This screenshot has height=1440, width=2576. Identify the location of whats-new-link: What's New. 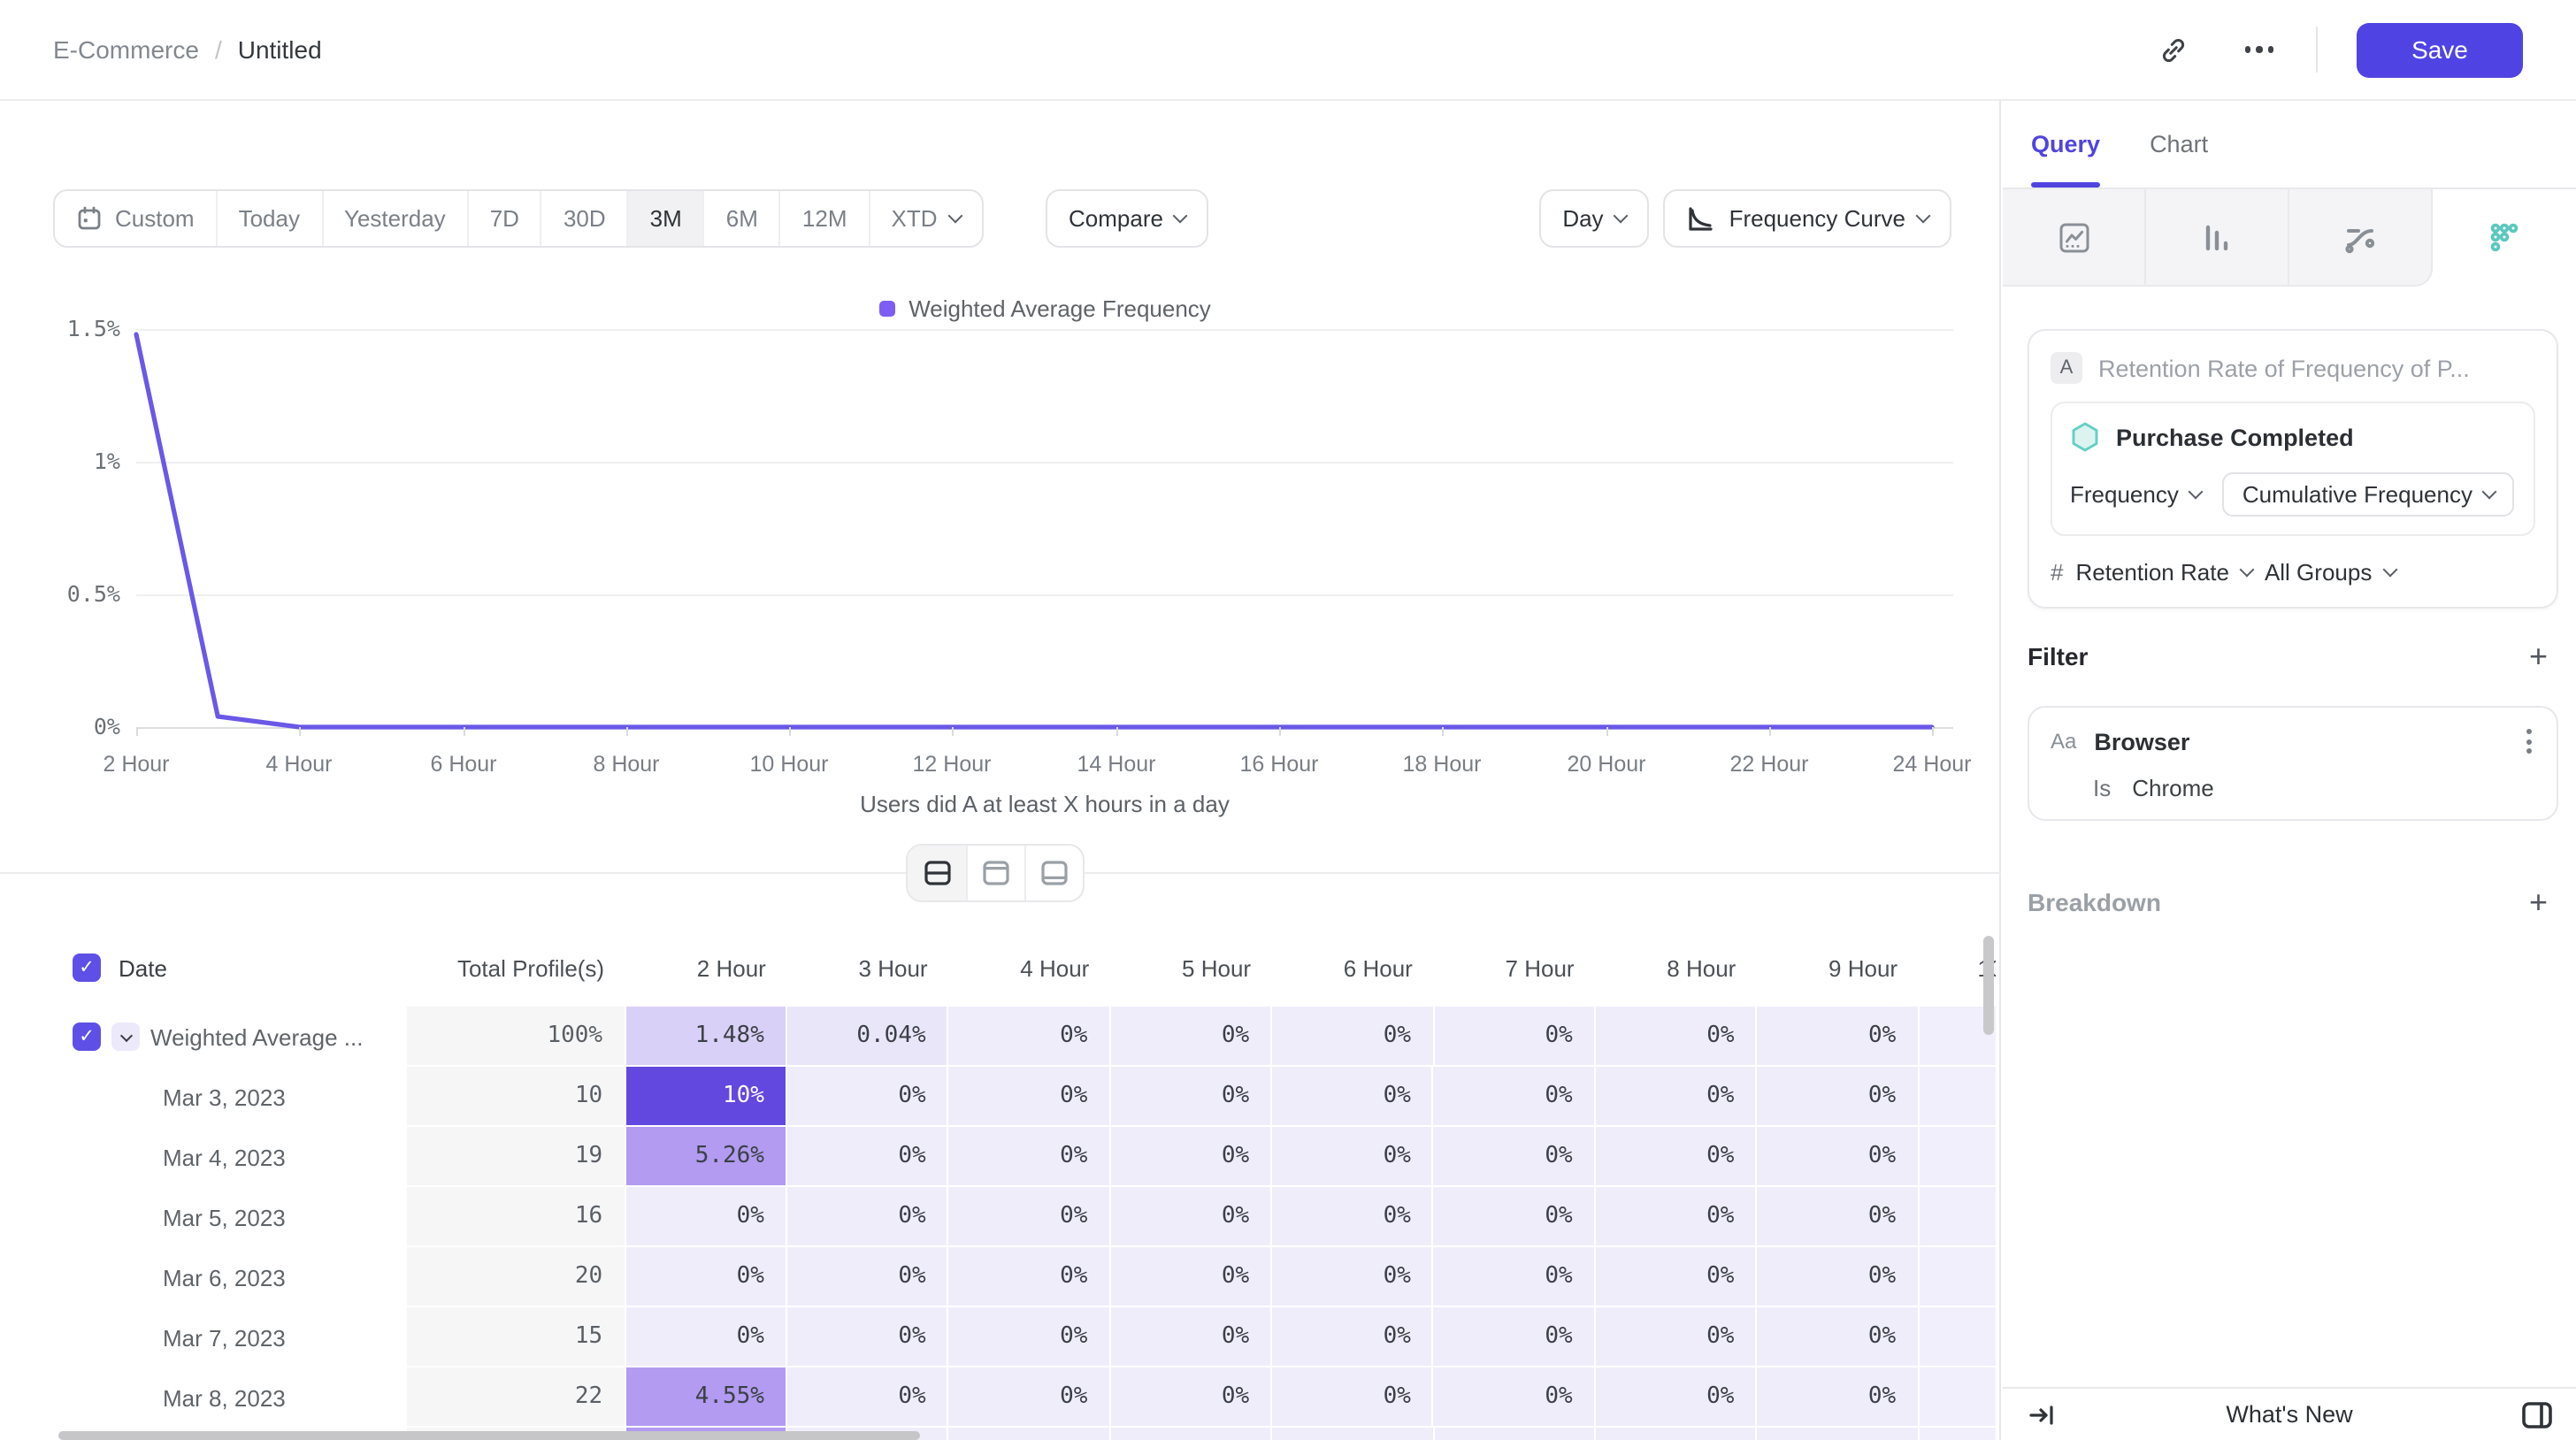
(2289, 1414).